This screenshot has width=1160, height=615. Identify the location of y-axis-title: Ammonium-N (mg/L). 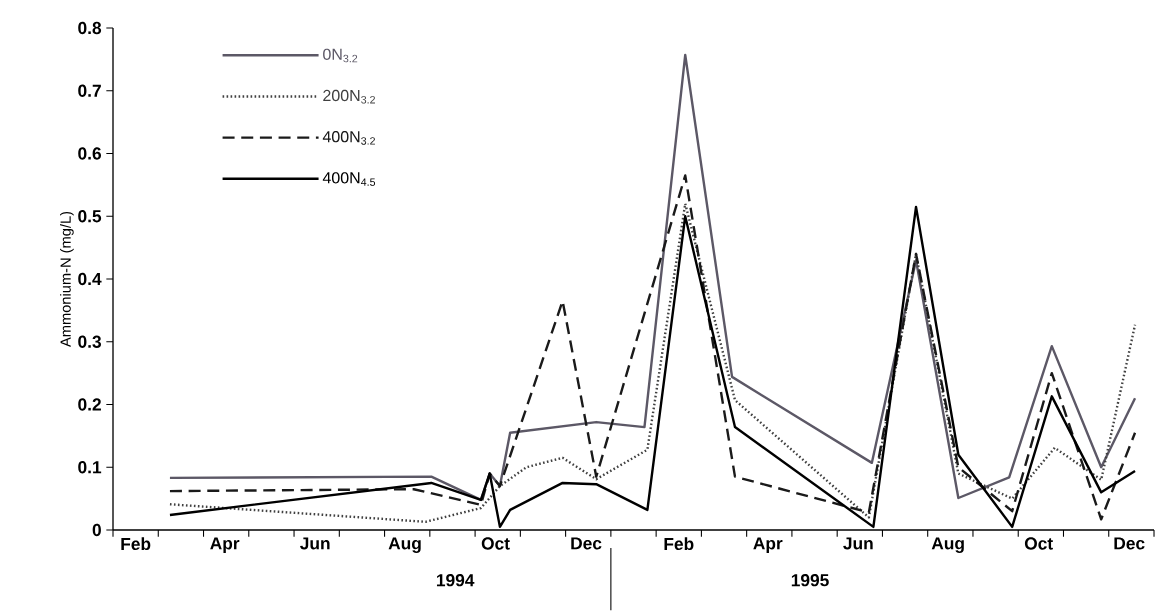
(67, 279).